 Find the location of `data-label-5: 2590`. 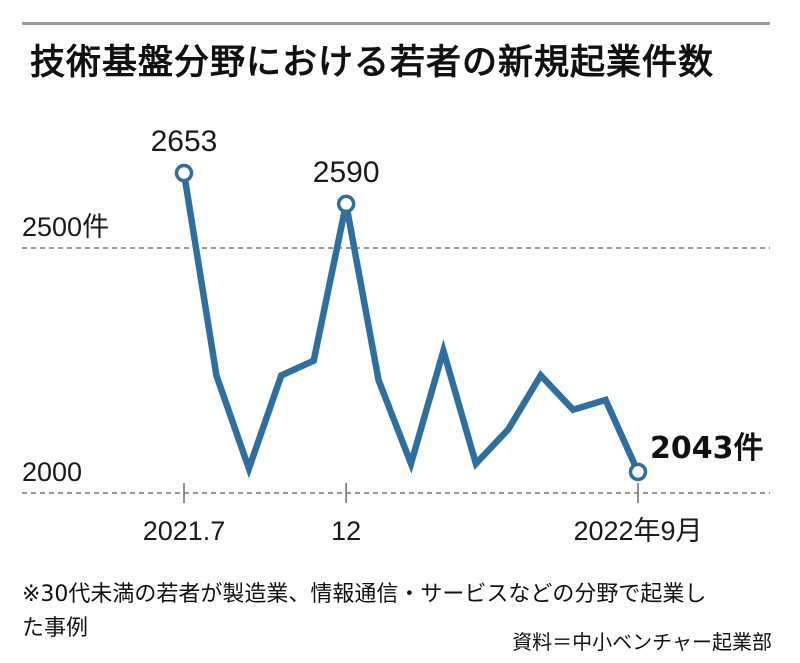

data-label-5: 2590 is located at coordinates (346, 172).